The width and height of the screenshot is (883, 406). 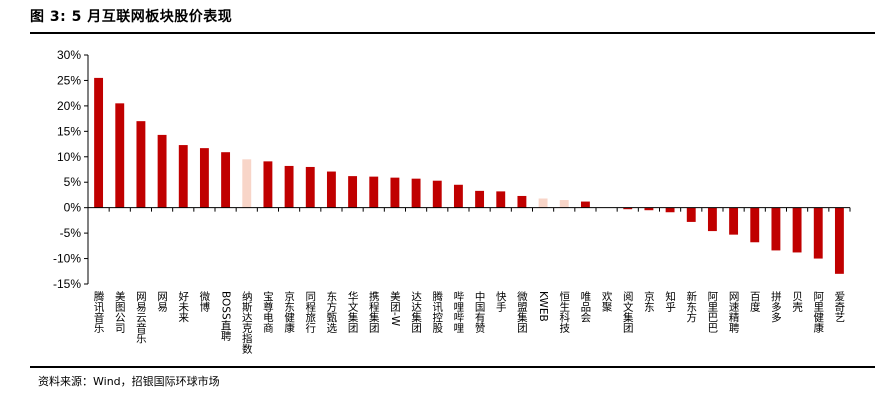 What do you see at coordinates (522, 312) in the screenshot?
I see `category-label: 微盟集团` at bounding box center [522, 312].